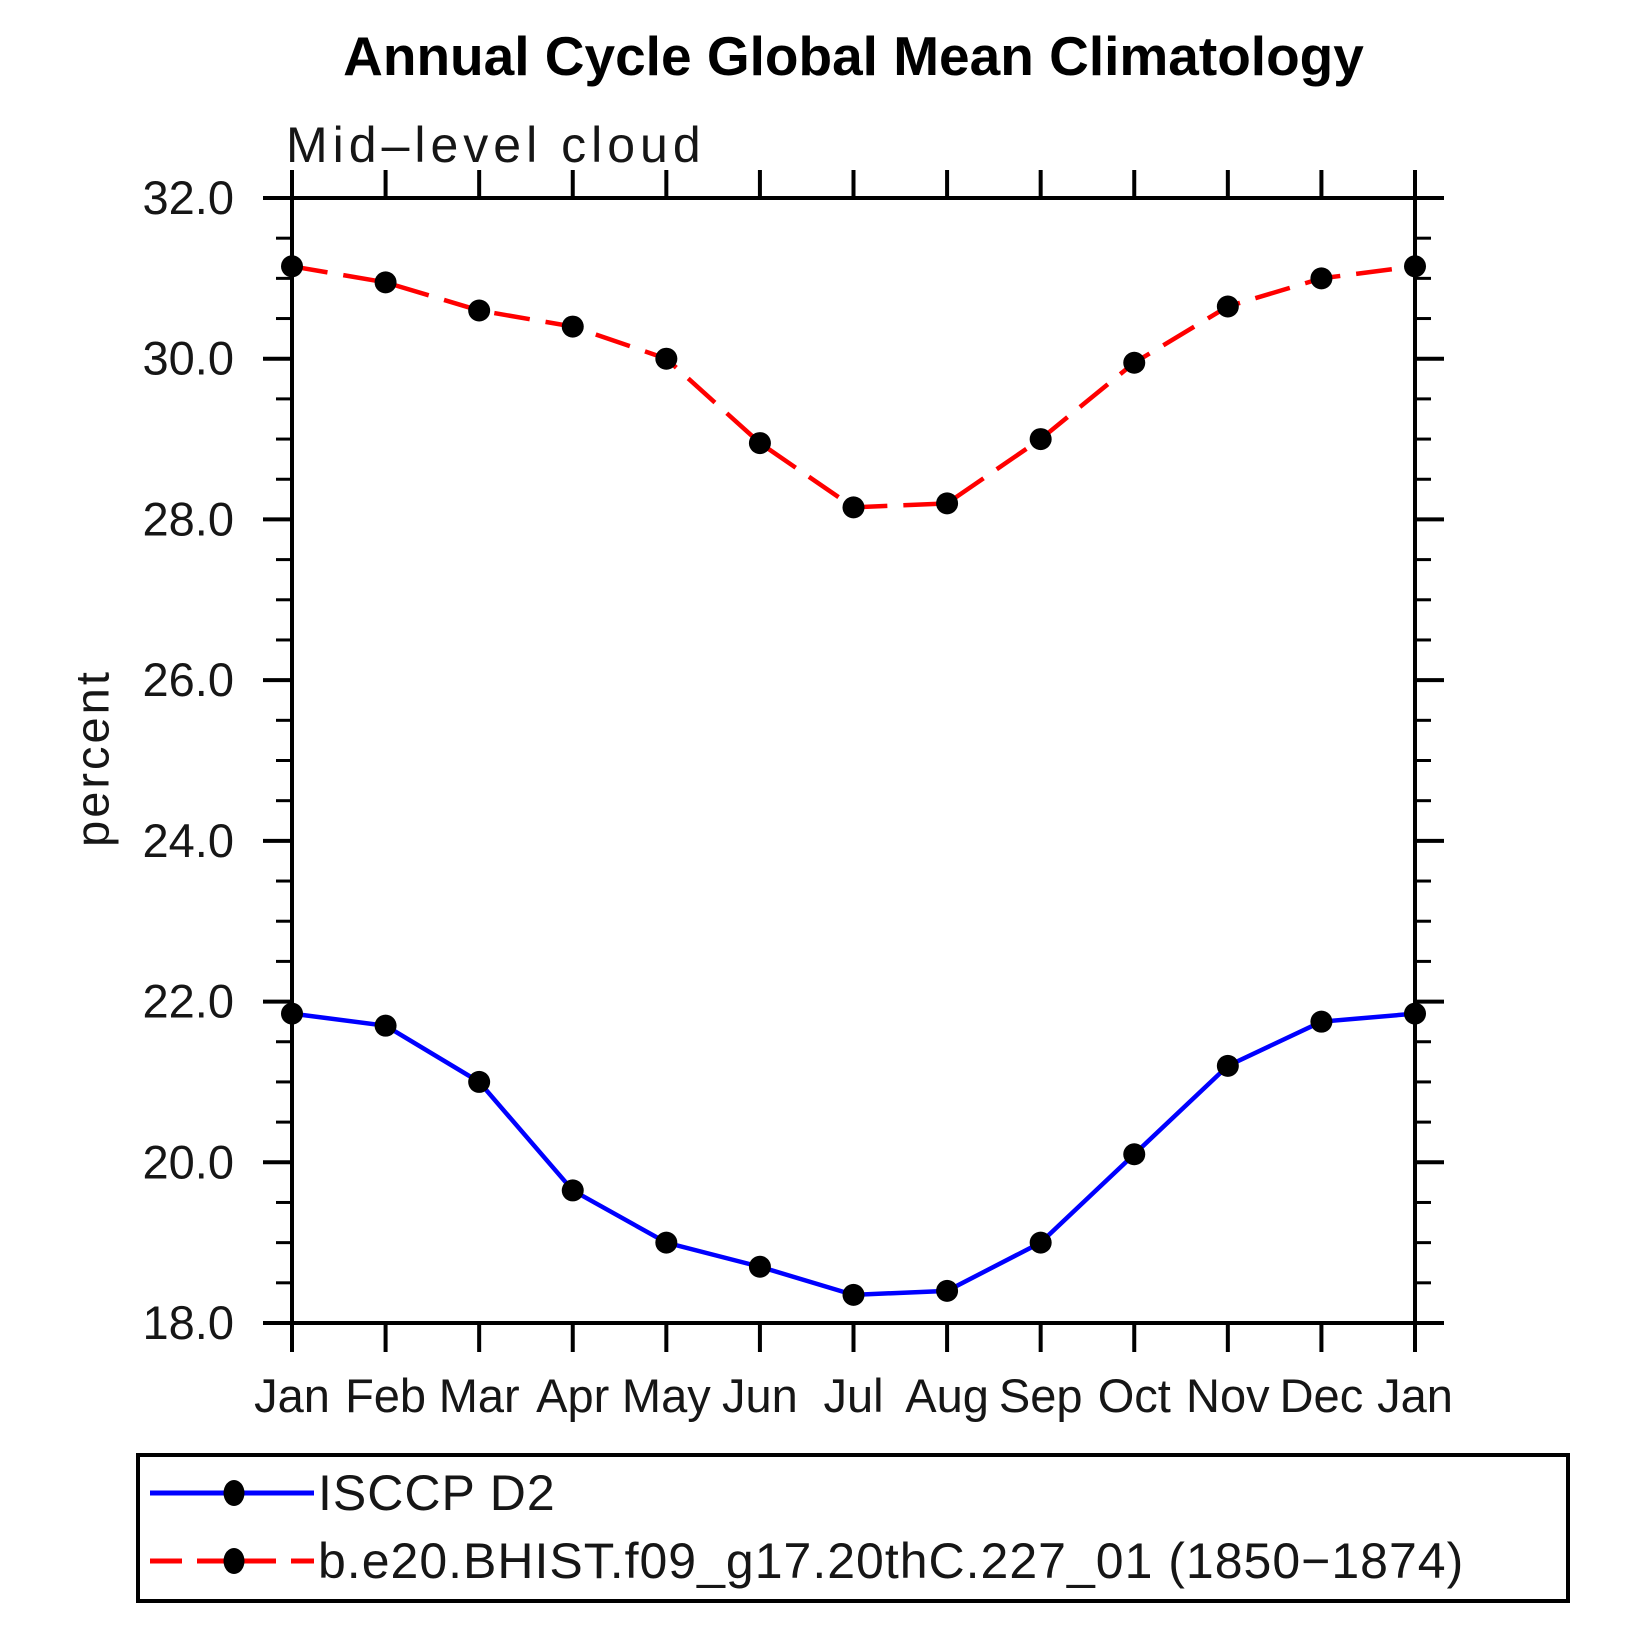 The height and width of the screenshot is (1641, 1641). What do you see at coordinates (1041, 1395) in the screenshot?
I see `x-tick-label: Sep` at bounding box center [1041, 1395].